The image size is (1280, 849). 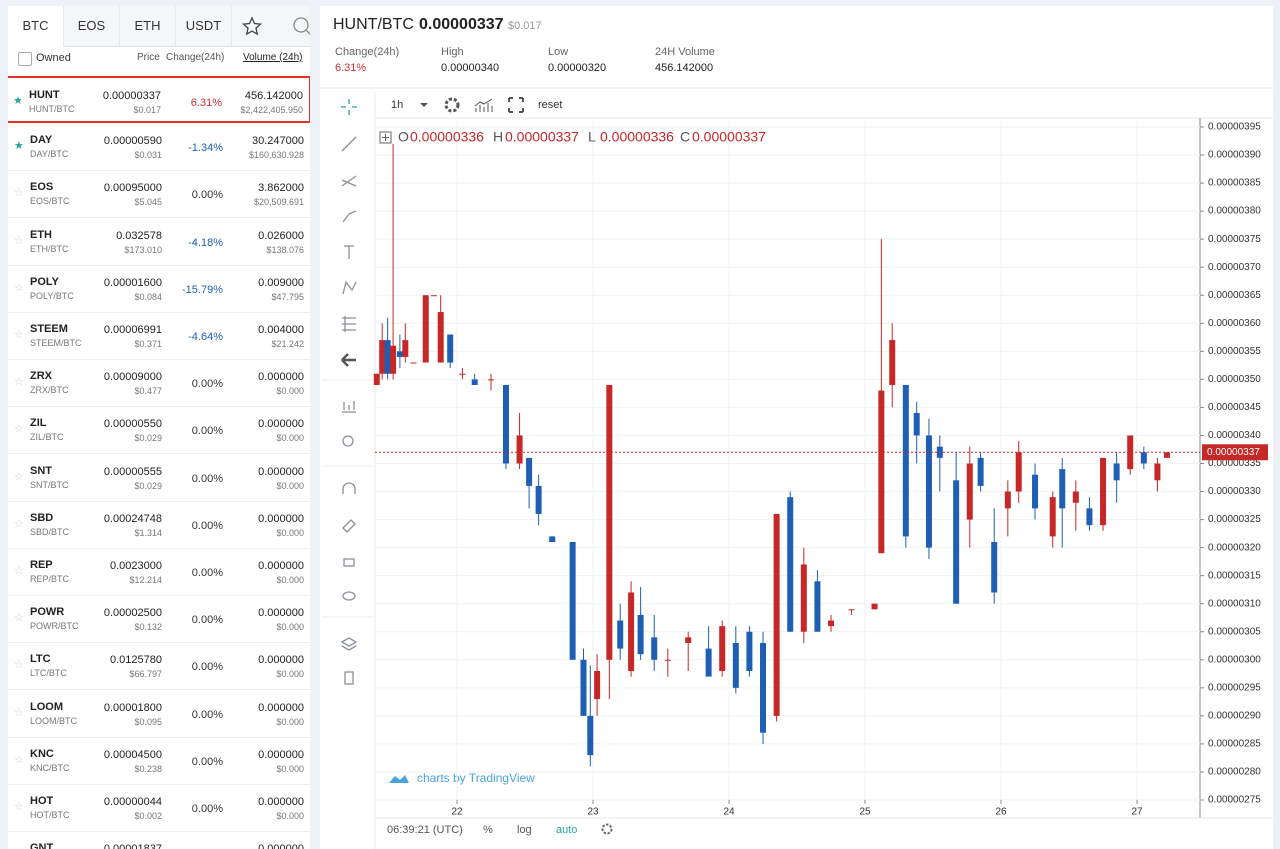 I want to click on symbol: HUNT, so click(x=44, y=95).